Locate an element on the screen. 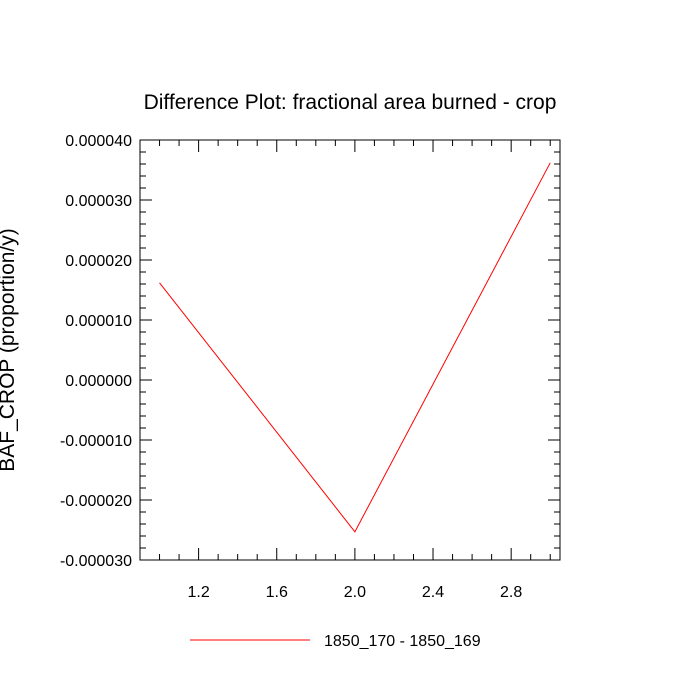 This screenshot has height=700, width=700. y-tick-label: -0.000020 is located at coordinates (96, 501).